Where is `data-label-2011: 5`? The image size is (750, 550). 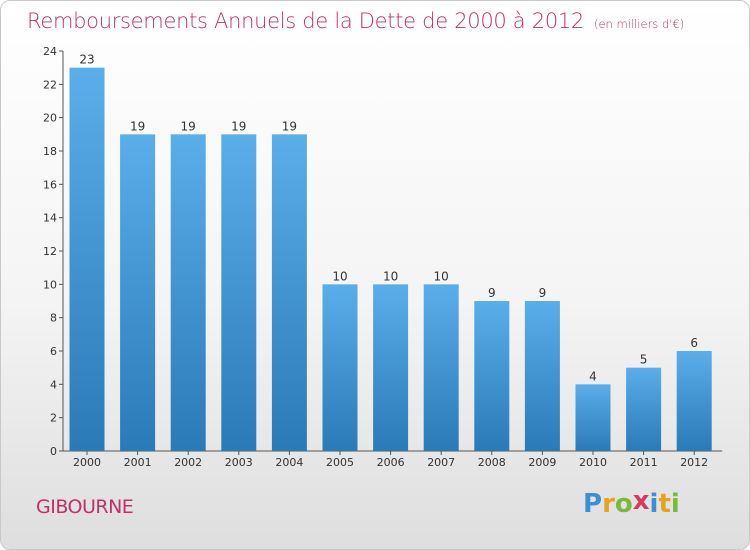 data-label-2011: 5 is located at coordinates (644, 360).